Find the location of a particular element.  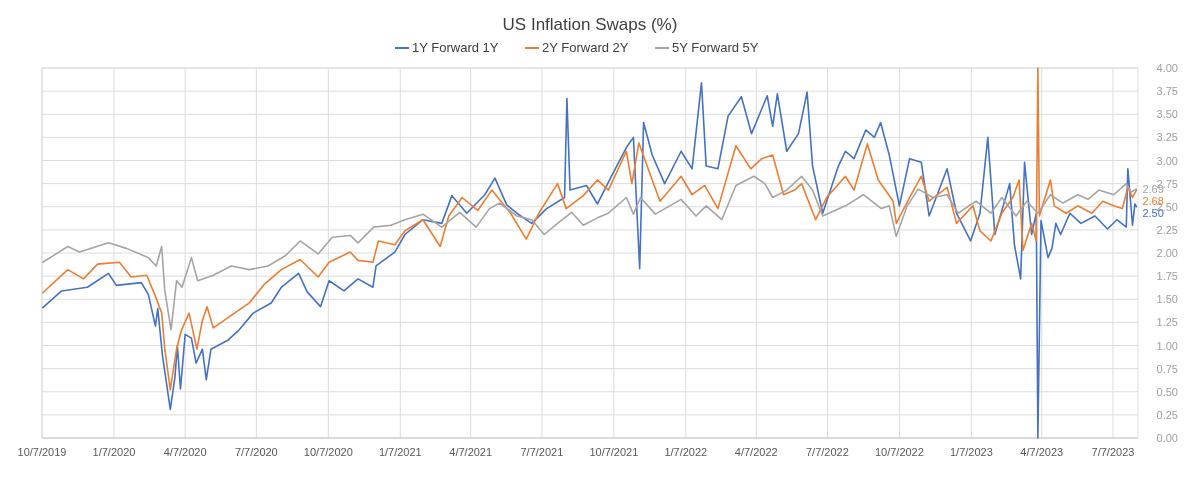

y-tick-label: 2.25 is located at coordinates (1167, 229).